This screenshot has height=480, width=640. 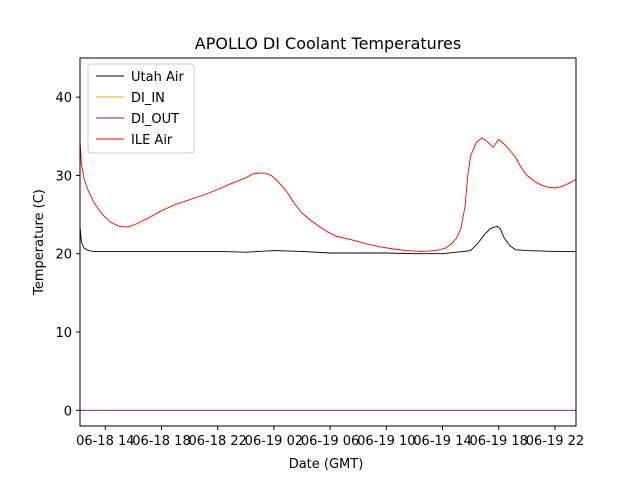 What do you see at coordinates (68, 411) in the screenshot?
I see `y-tick-label: 0` at bounding box center [68, 411].